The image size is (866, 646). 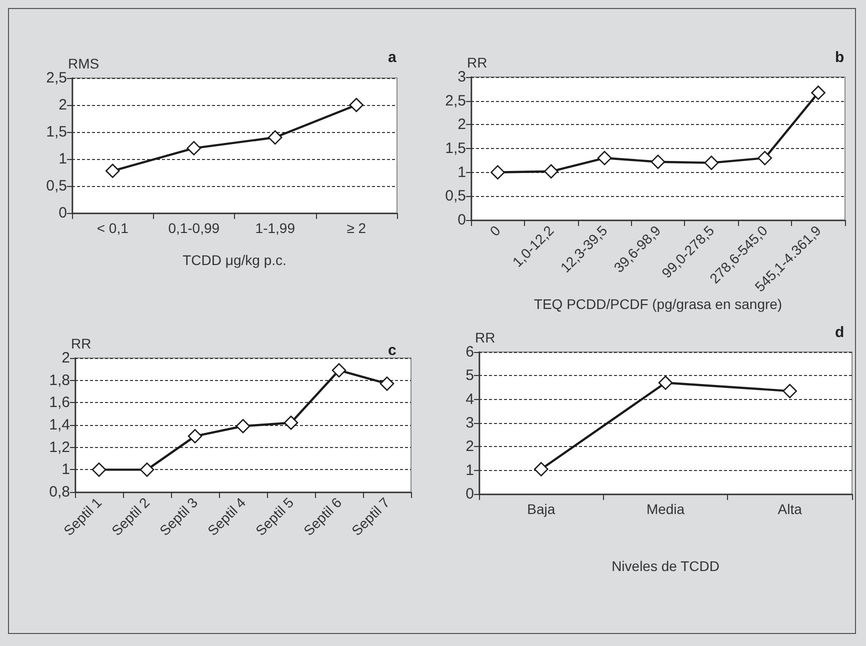 I want to click on y-tick-label: 1,8, so click(x=59, y=380).